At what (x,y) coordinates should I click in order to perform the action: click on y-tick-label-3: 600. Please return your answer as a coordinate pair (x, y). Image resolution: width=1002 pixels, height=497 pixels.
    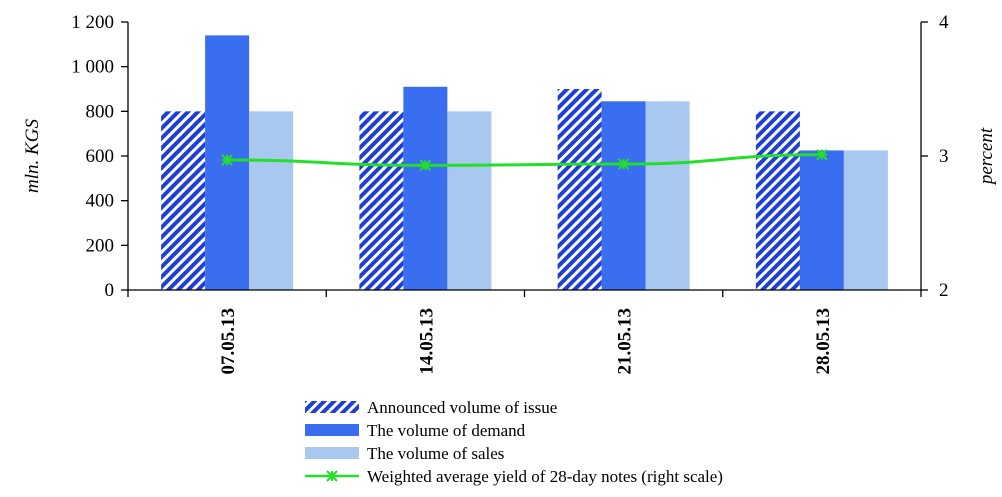
    Looking at the image, I should click on (100, 156).